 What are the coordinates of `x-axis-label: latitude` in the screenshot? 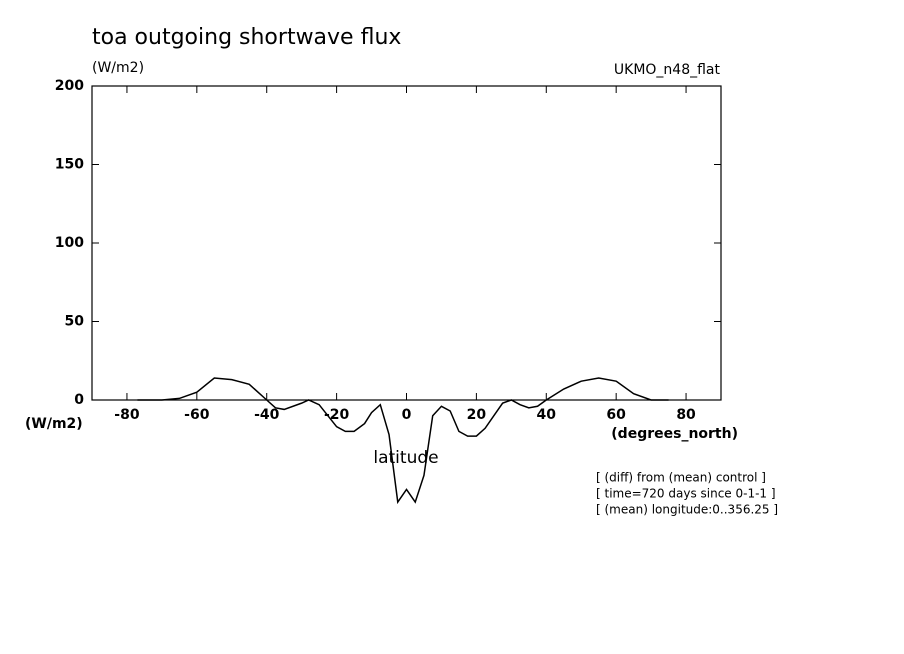 It's located at (405, 458).